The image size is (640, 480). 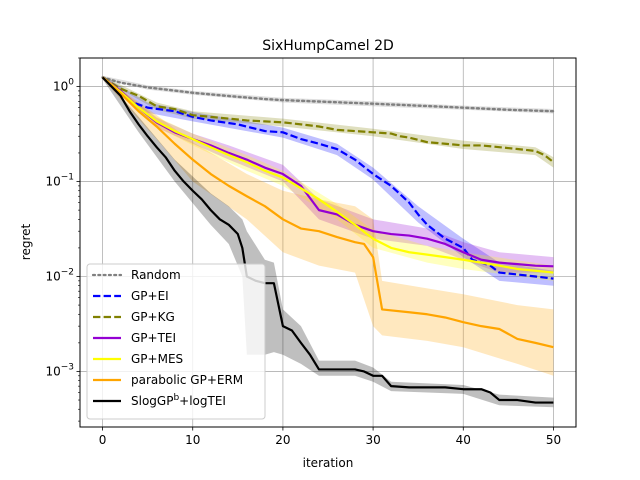 What do you see at coordinates (156, 275) in the screenshot?
I see `legend-label: Random` at bounding box center [156, 275].